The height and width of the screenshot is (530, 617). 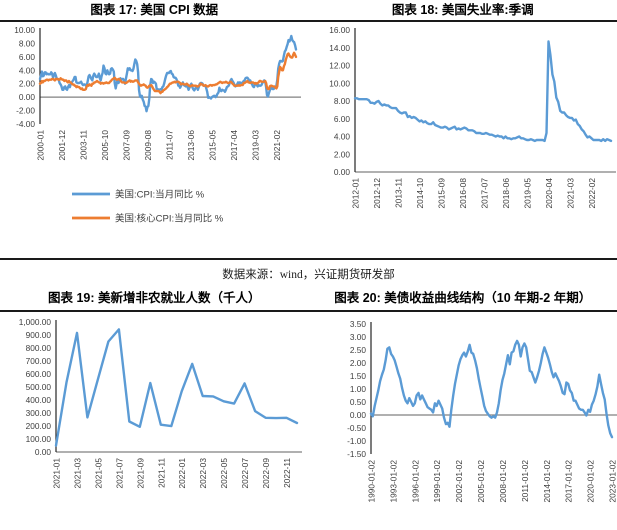 What do you see at coordinates (140, 473) in the screenshot?
I see `svg-text: 2021-09` at bounding box center [140, 473].